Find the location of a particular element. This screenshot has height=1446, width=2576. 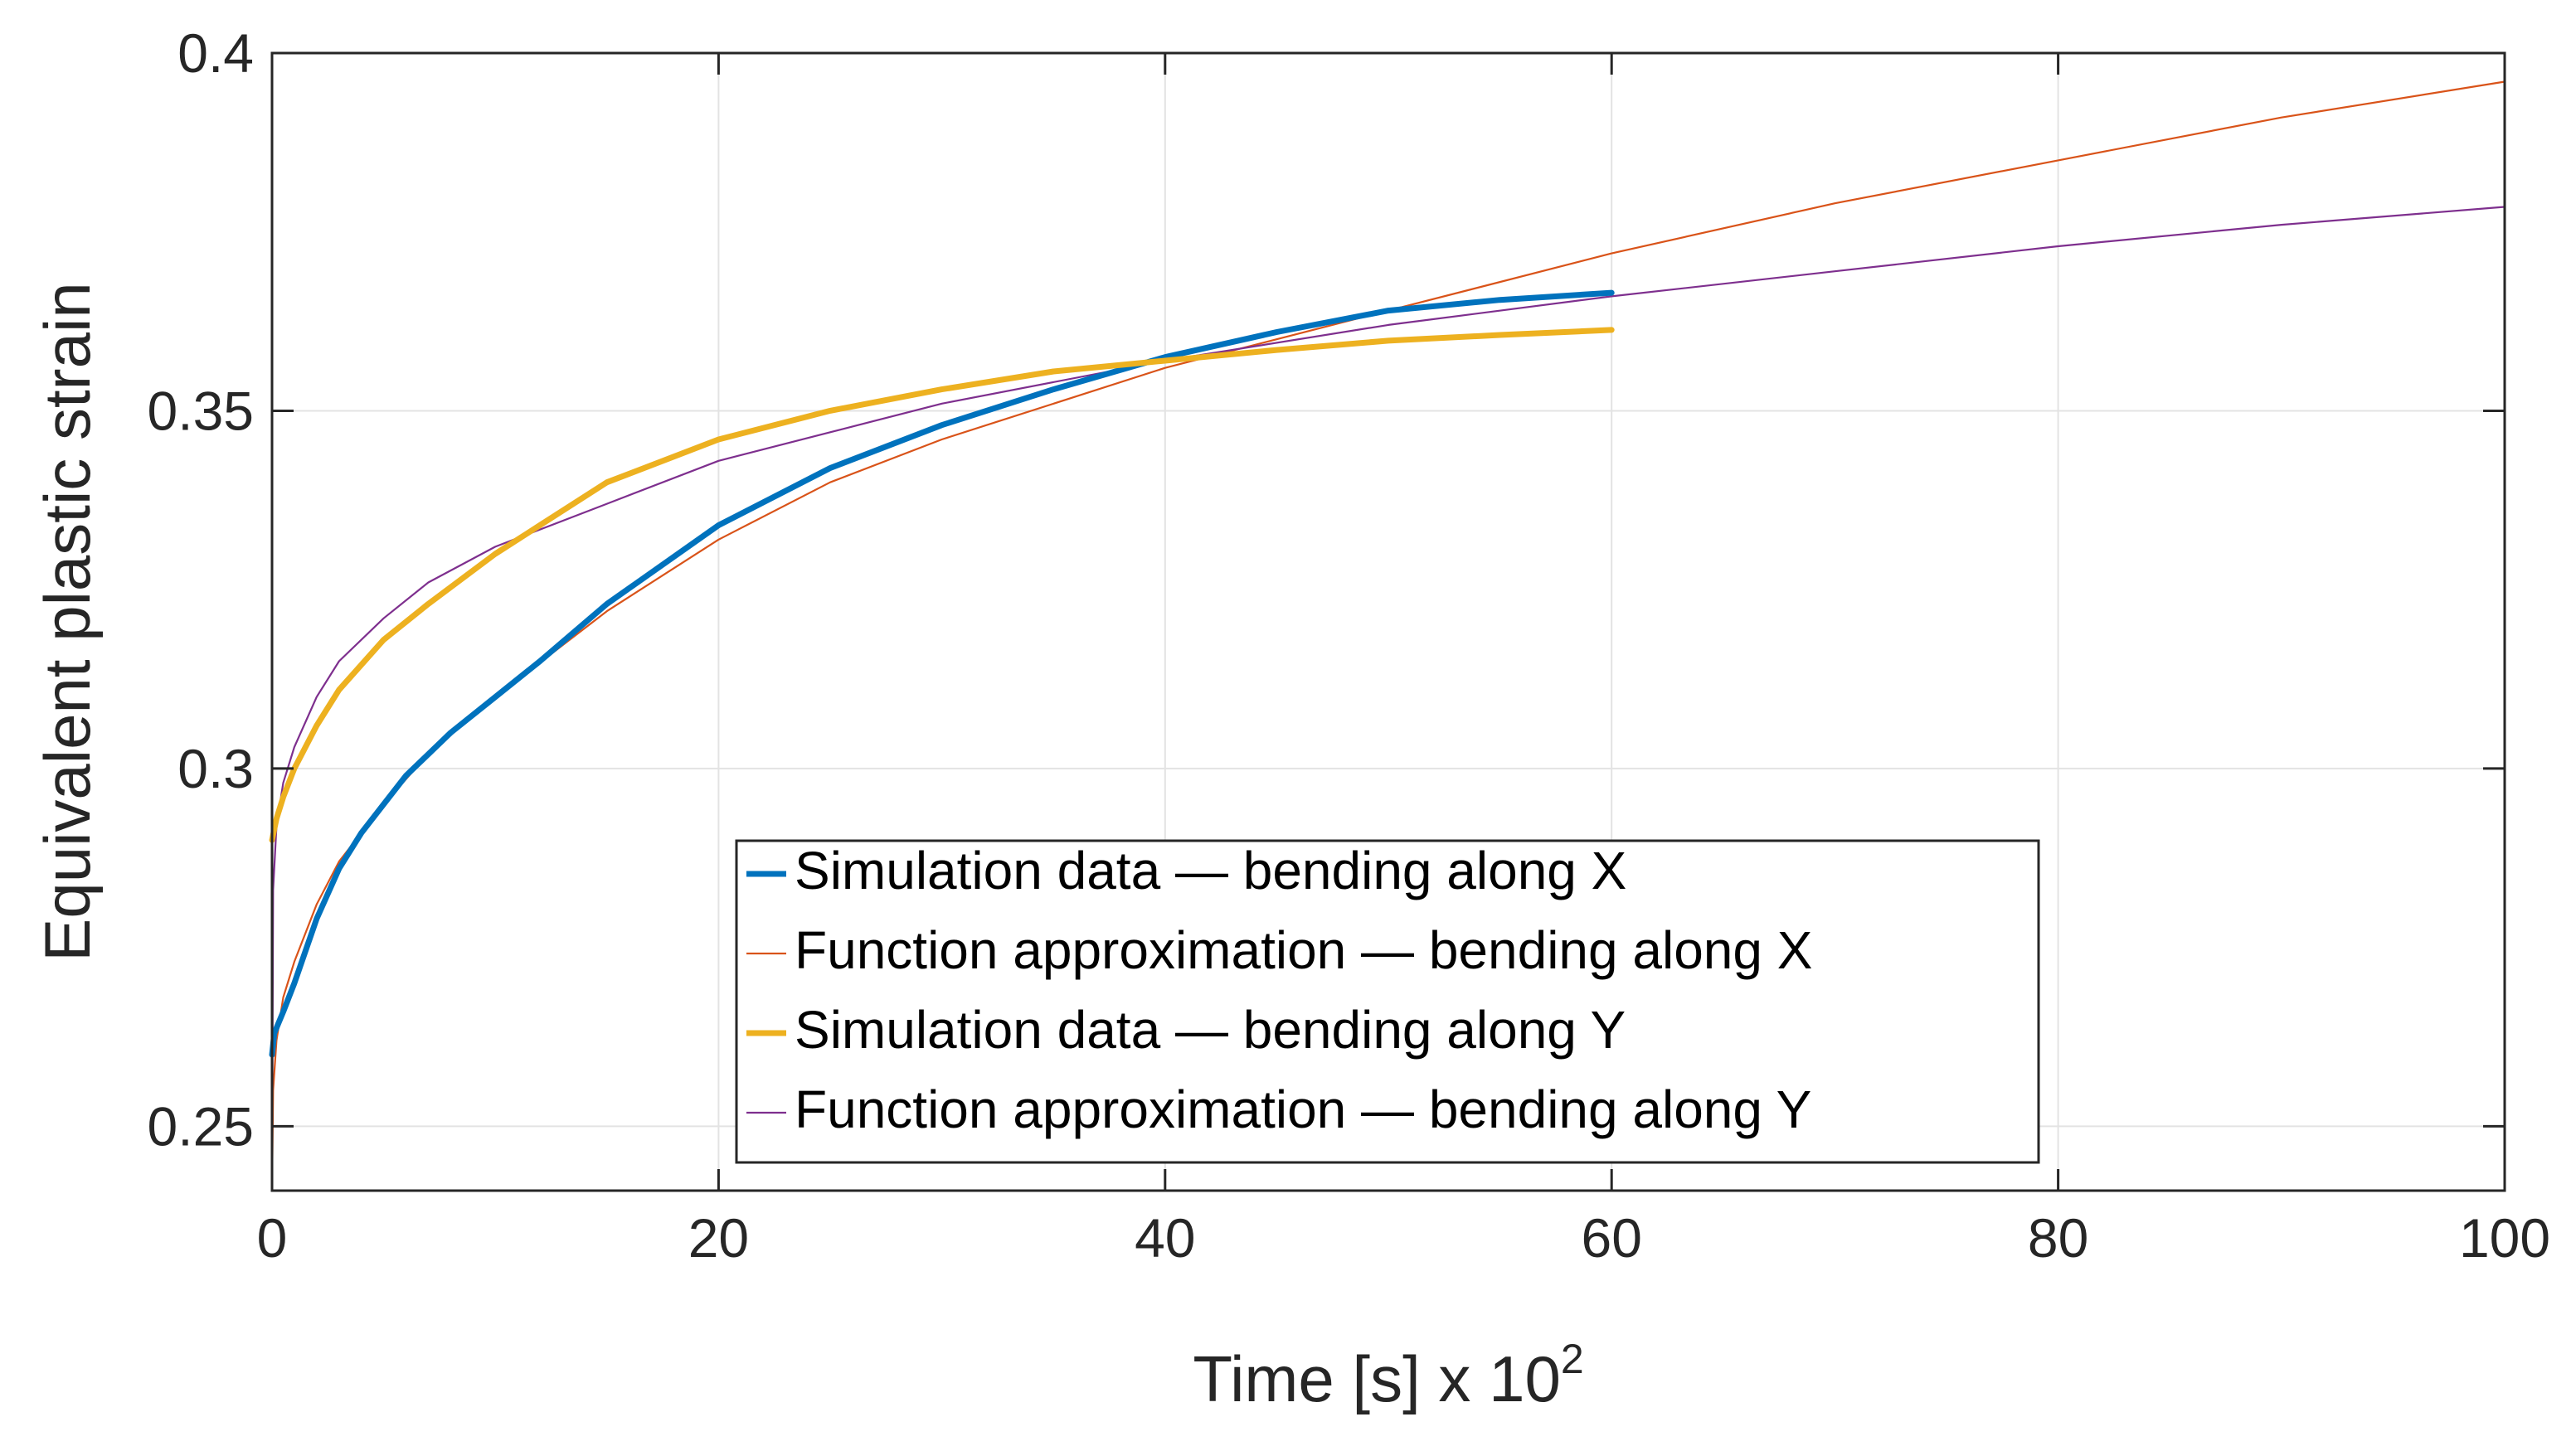

legend-label-3: Simulation data — bending along Y is located at coordinates (1210, 1030).